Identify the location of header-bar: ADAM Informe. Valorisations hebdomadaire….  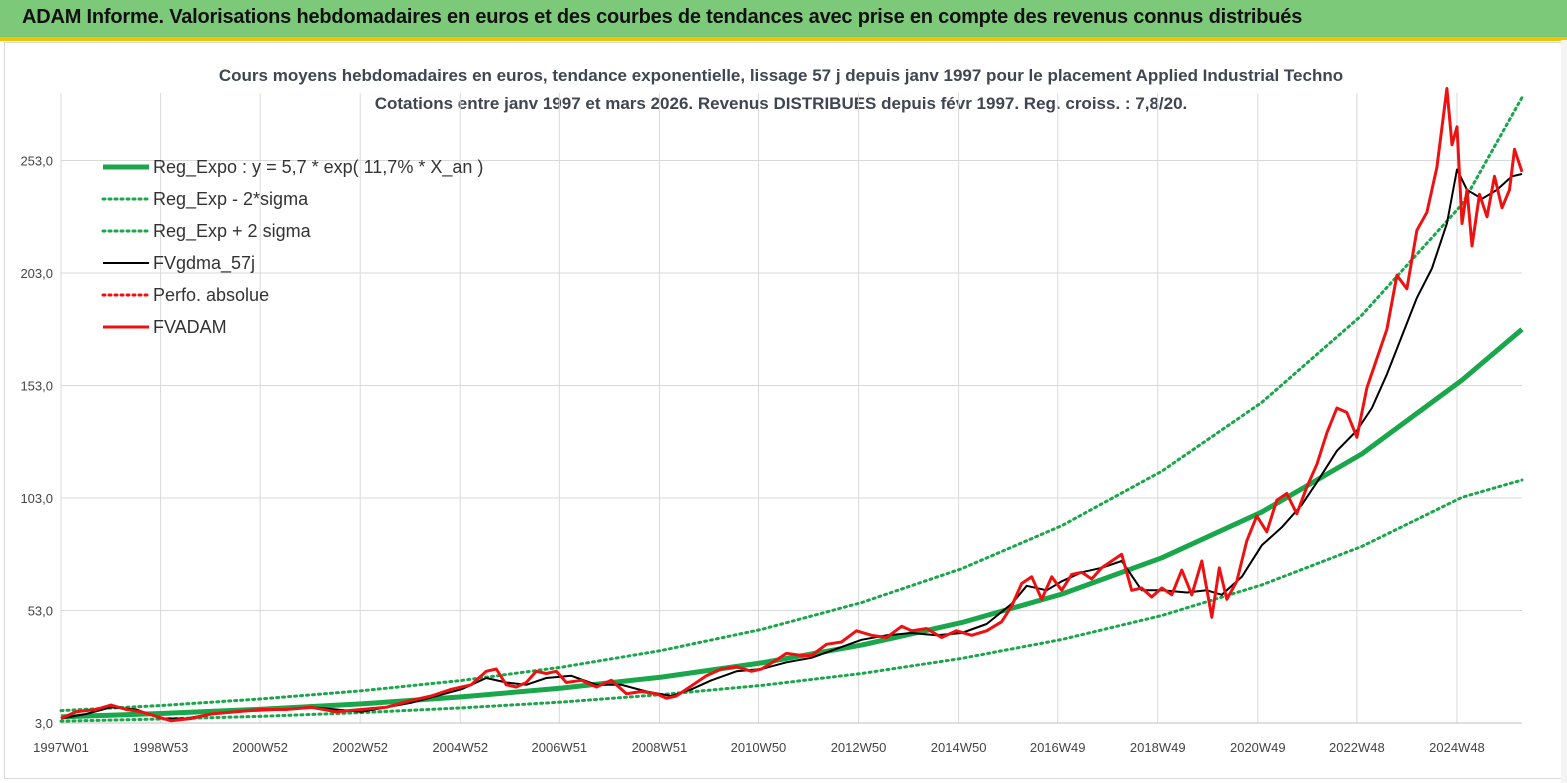
(783, 19).